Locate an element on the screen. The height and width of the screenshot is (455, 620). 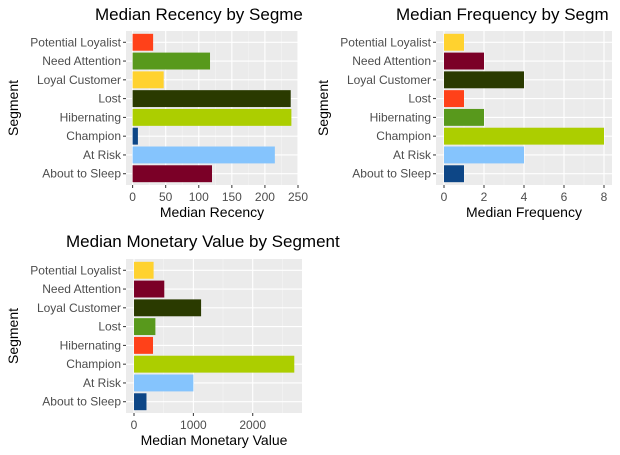
chart-title: Median Recency by Segme is located at coordinates (199, 14).